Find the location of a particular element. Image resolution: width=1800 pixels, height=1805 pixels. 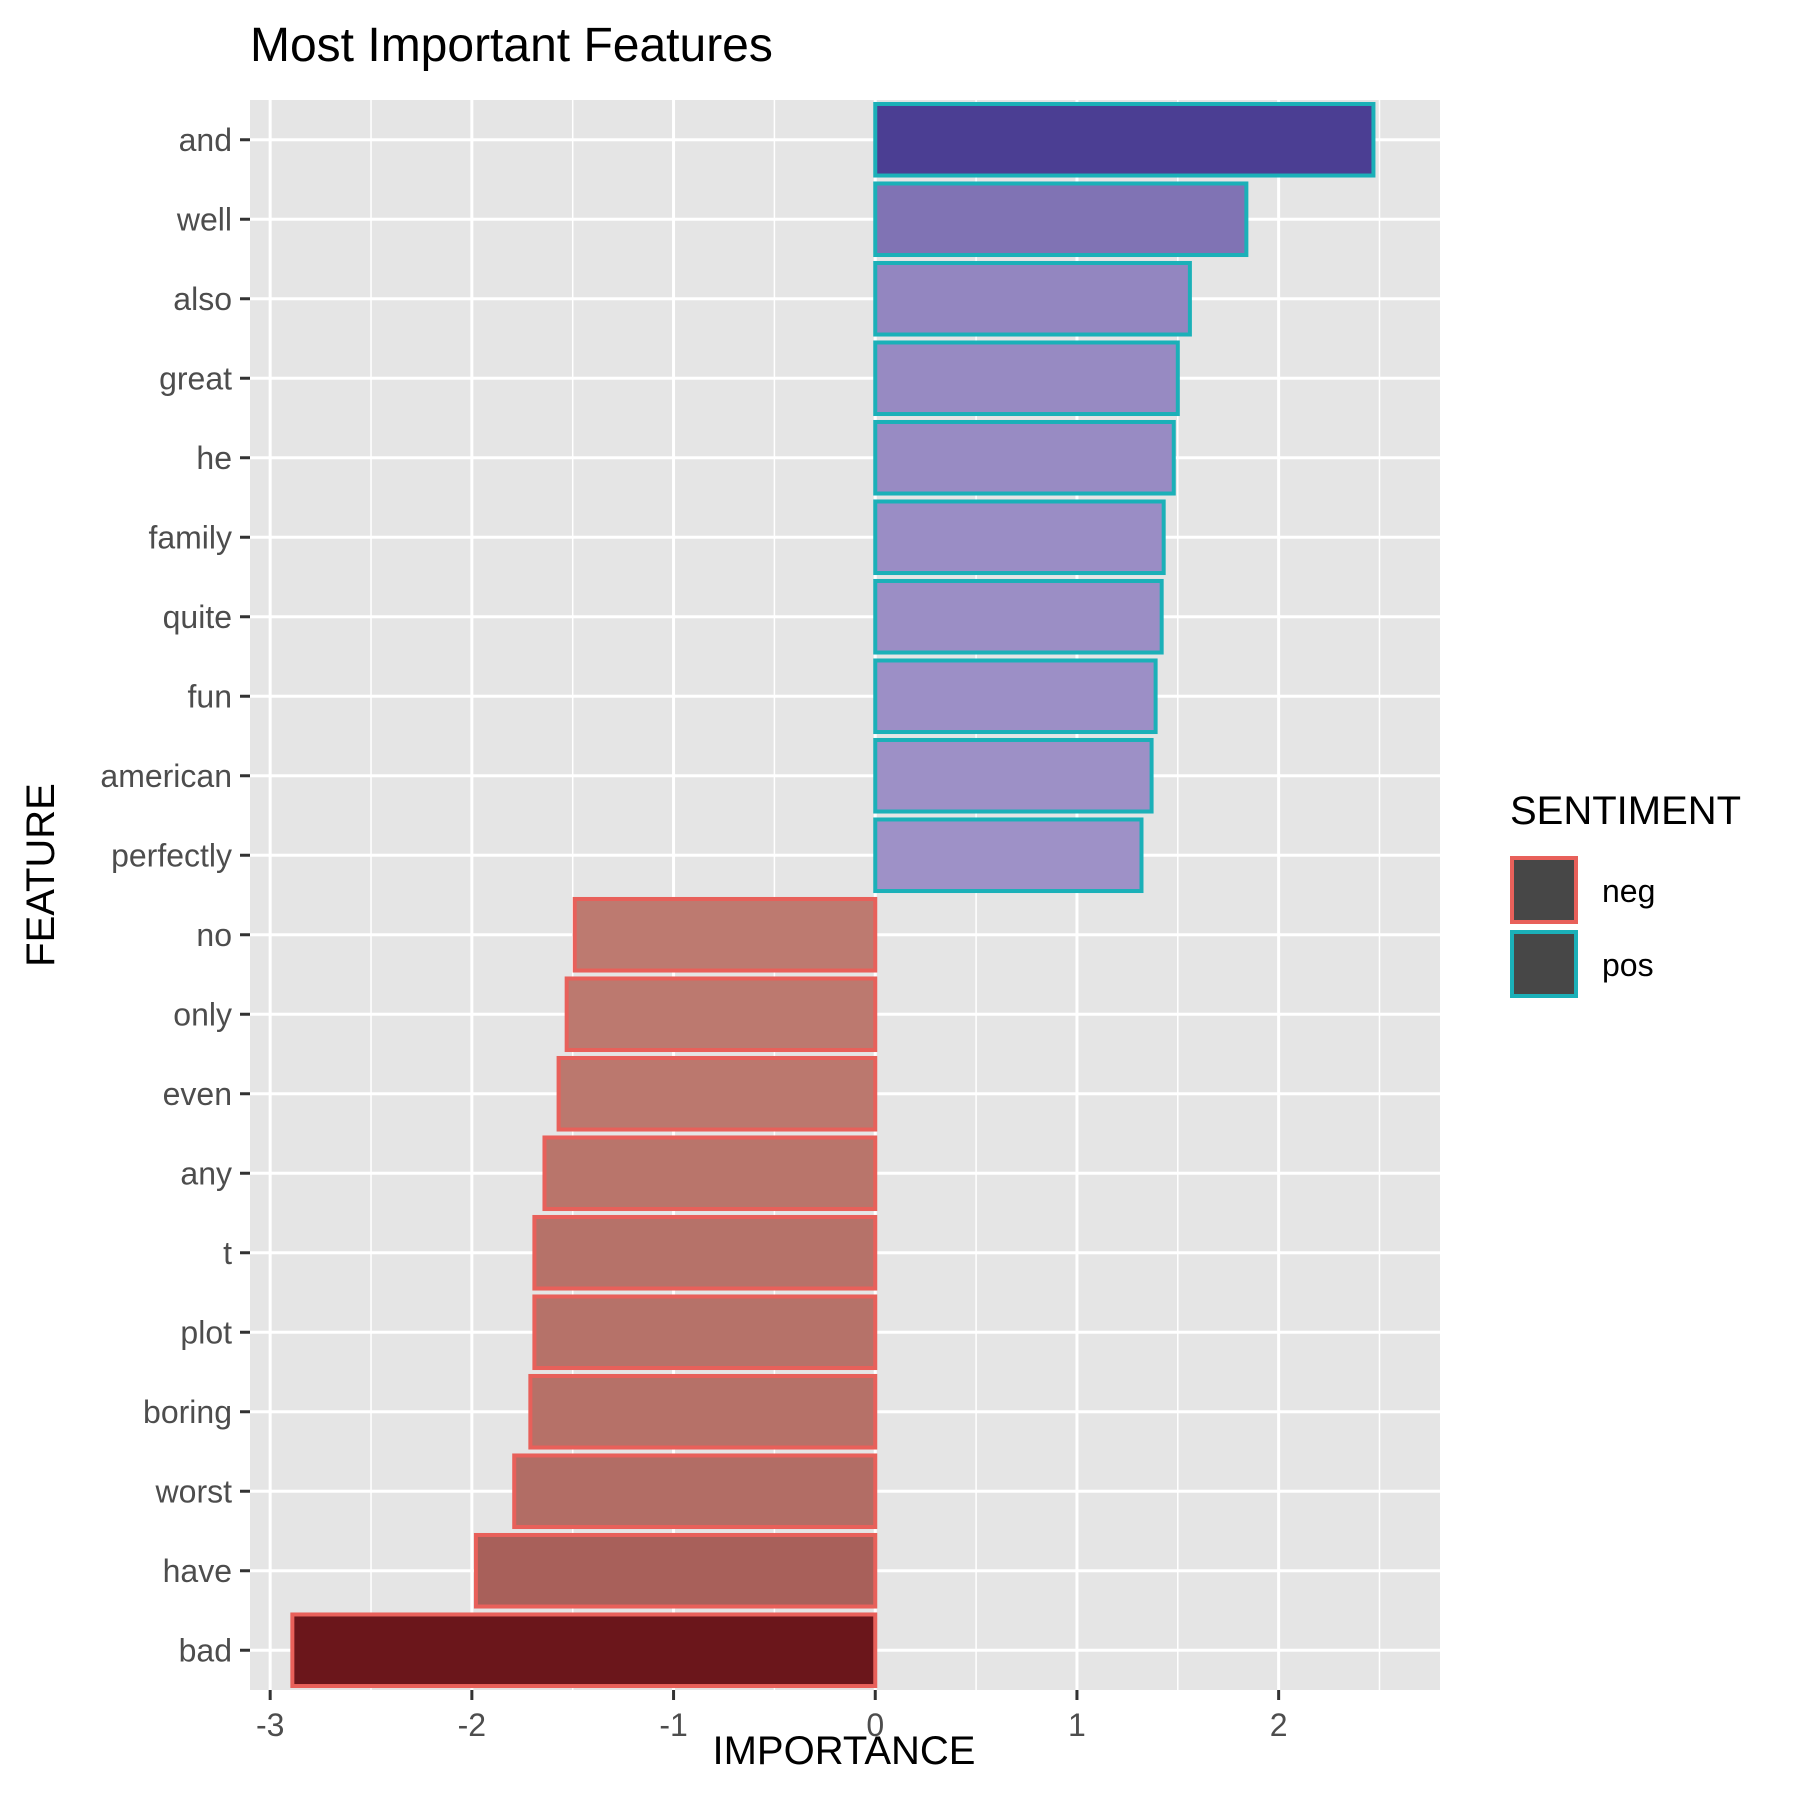

bar-boring is located at coordinates (703, 1411).